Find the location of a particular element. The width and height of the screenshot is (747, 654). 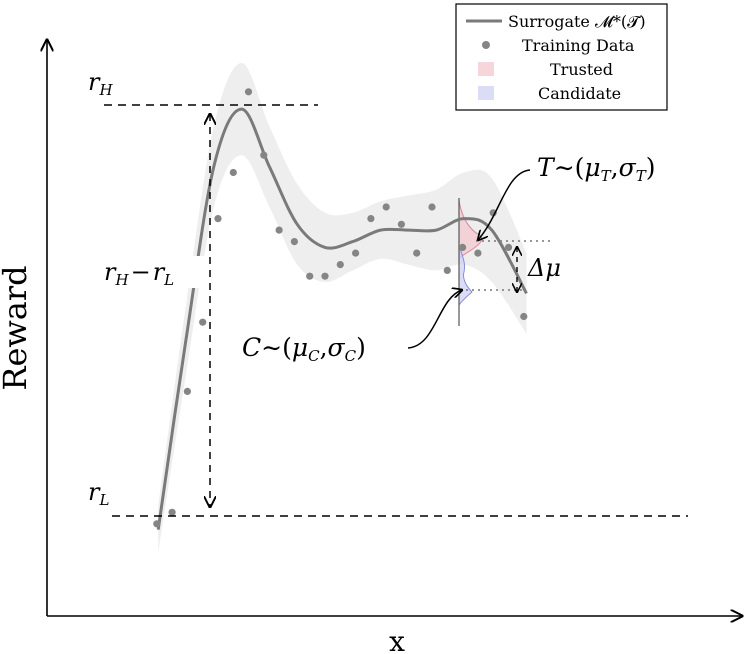

legend-trusted-swatch is located at coordinates (486, 69).